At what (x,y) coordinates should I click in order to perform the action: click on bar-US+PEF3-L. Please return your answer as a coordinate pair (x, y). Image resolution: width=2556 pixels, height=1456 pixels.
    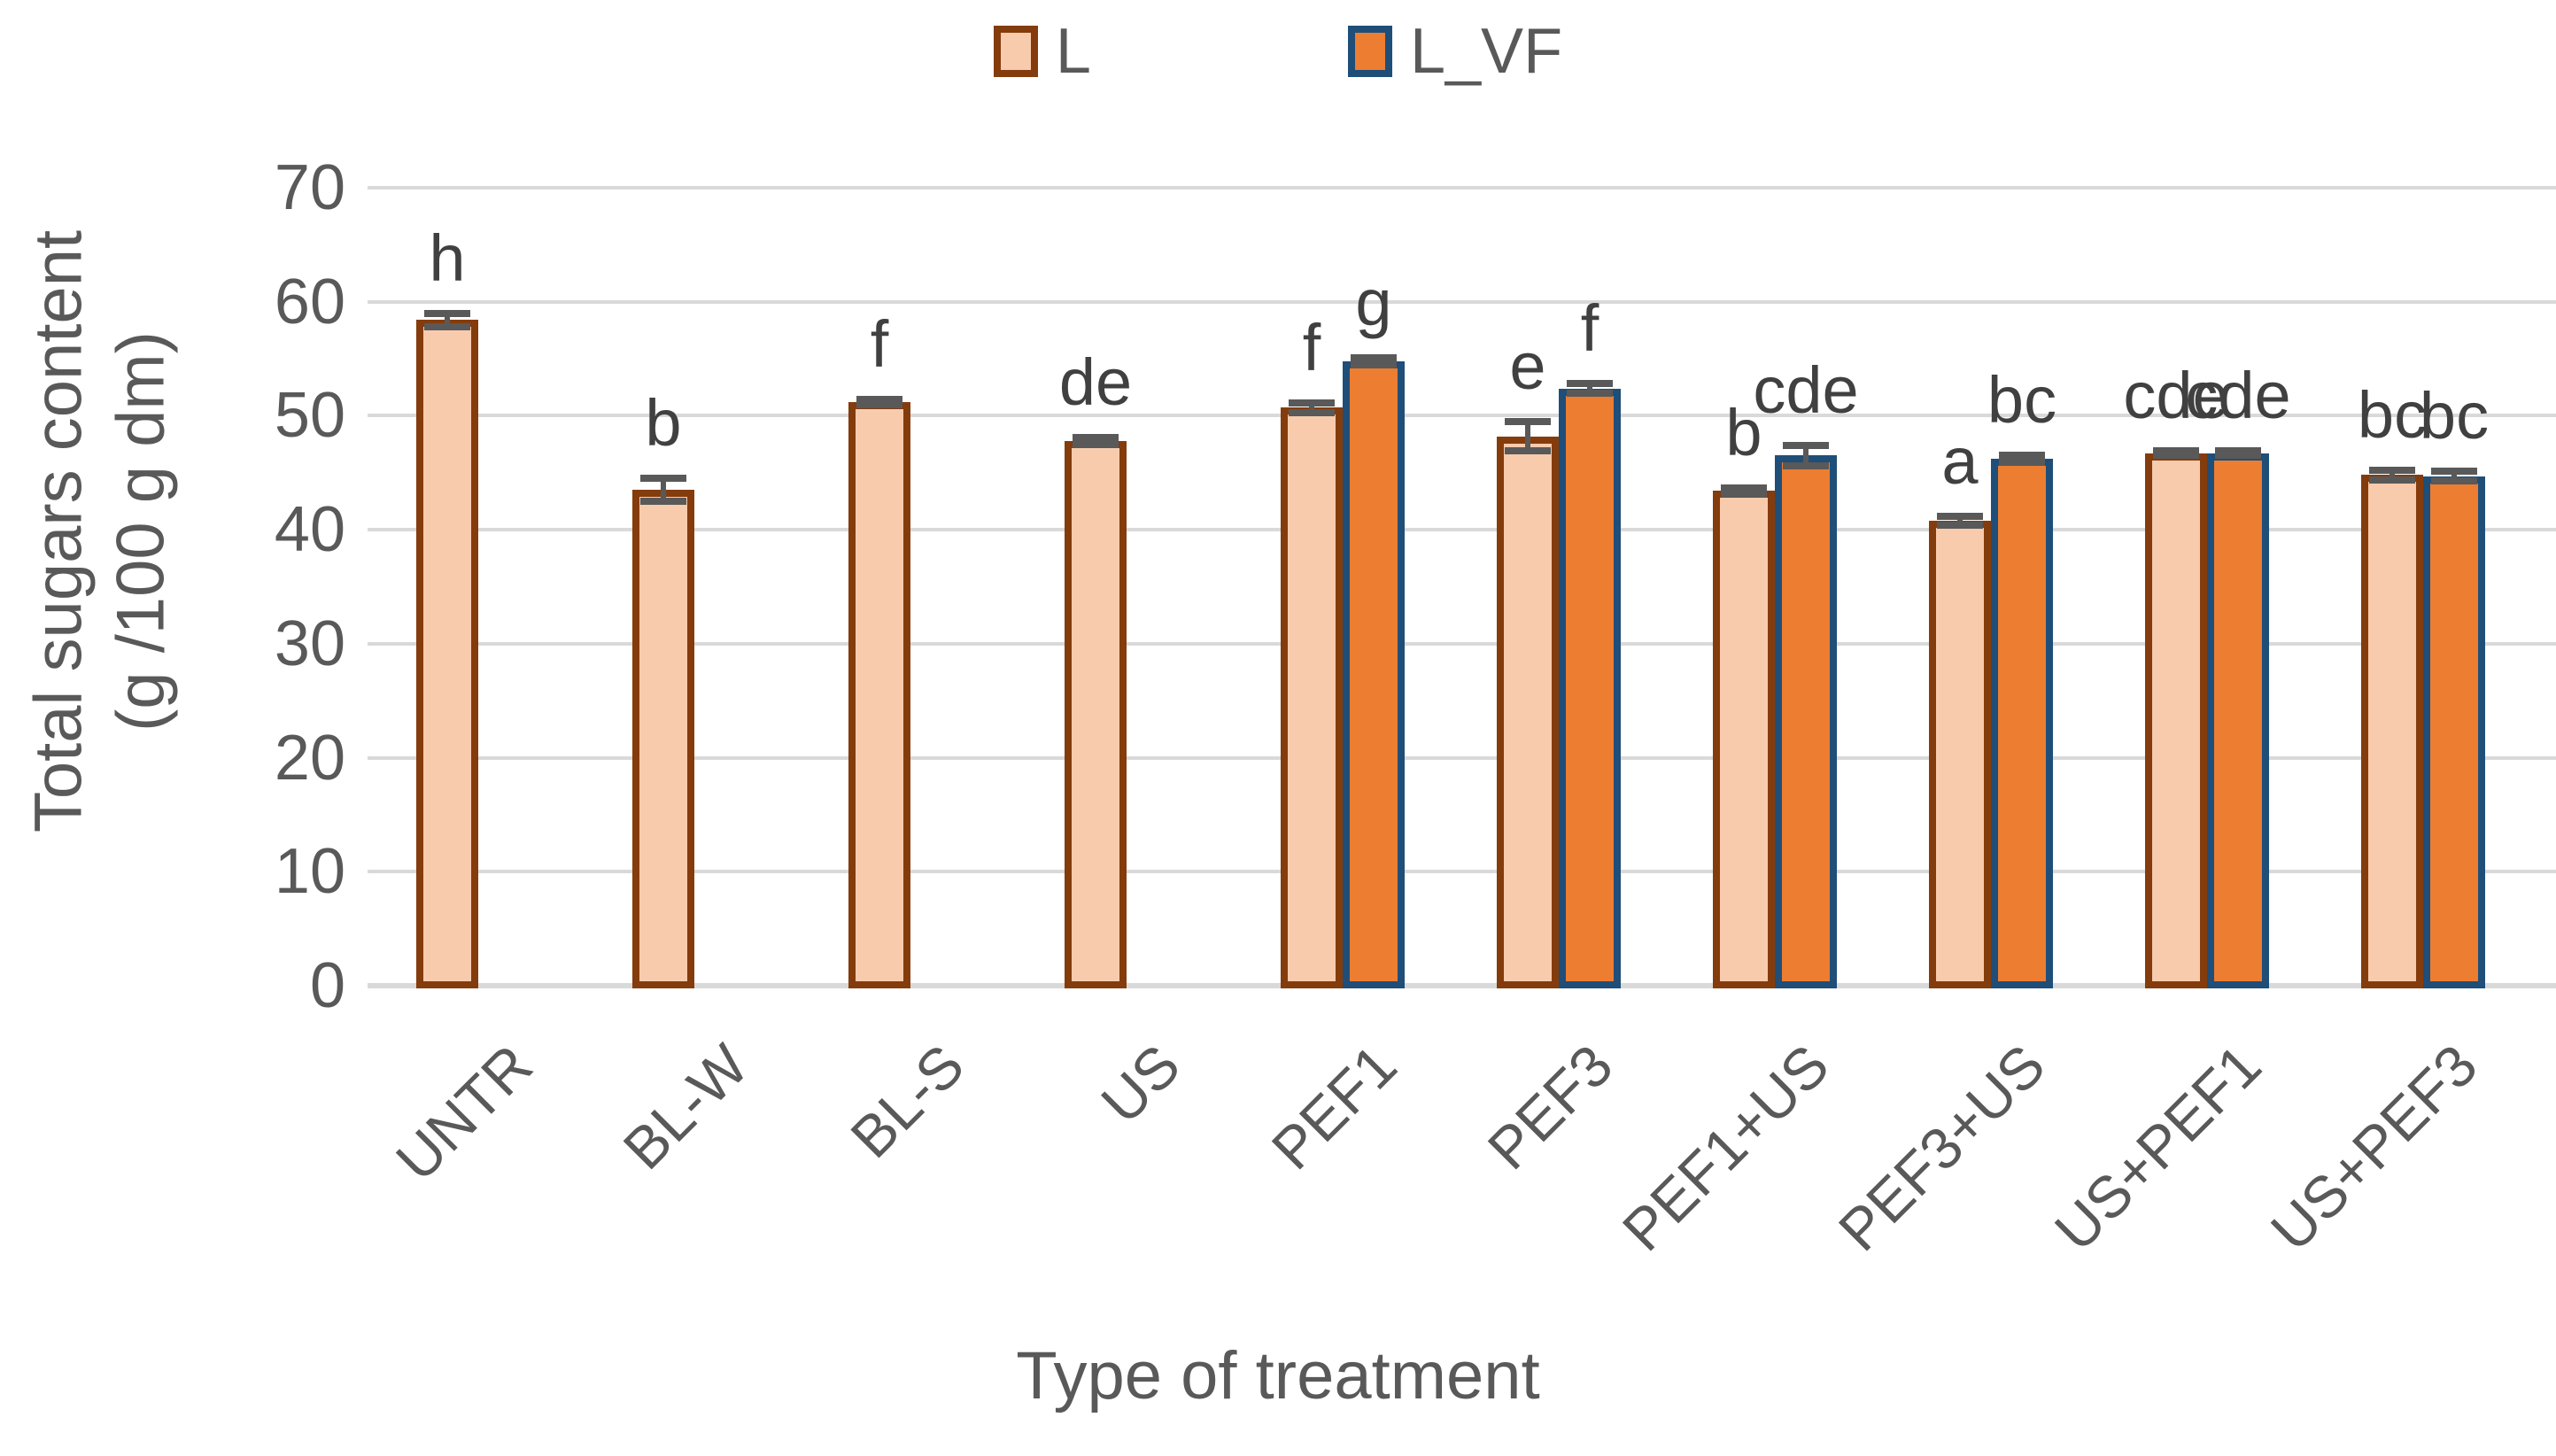
    Looking at the image, I should click on (2392, 731).